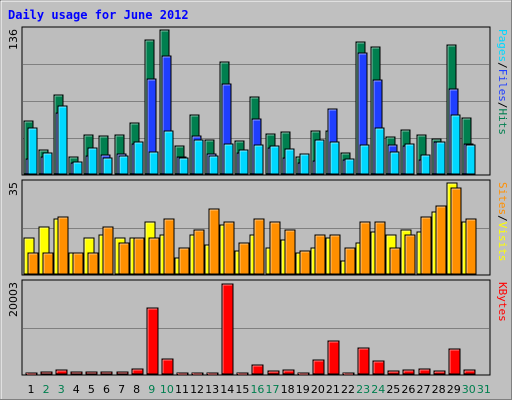  What do you see at coordinates (439, 389) in the screenshot?
I see `day-label-28: 28` at bounding box center [439, 389].